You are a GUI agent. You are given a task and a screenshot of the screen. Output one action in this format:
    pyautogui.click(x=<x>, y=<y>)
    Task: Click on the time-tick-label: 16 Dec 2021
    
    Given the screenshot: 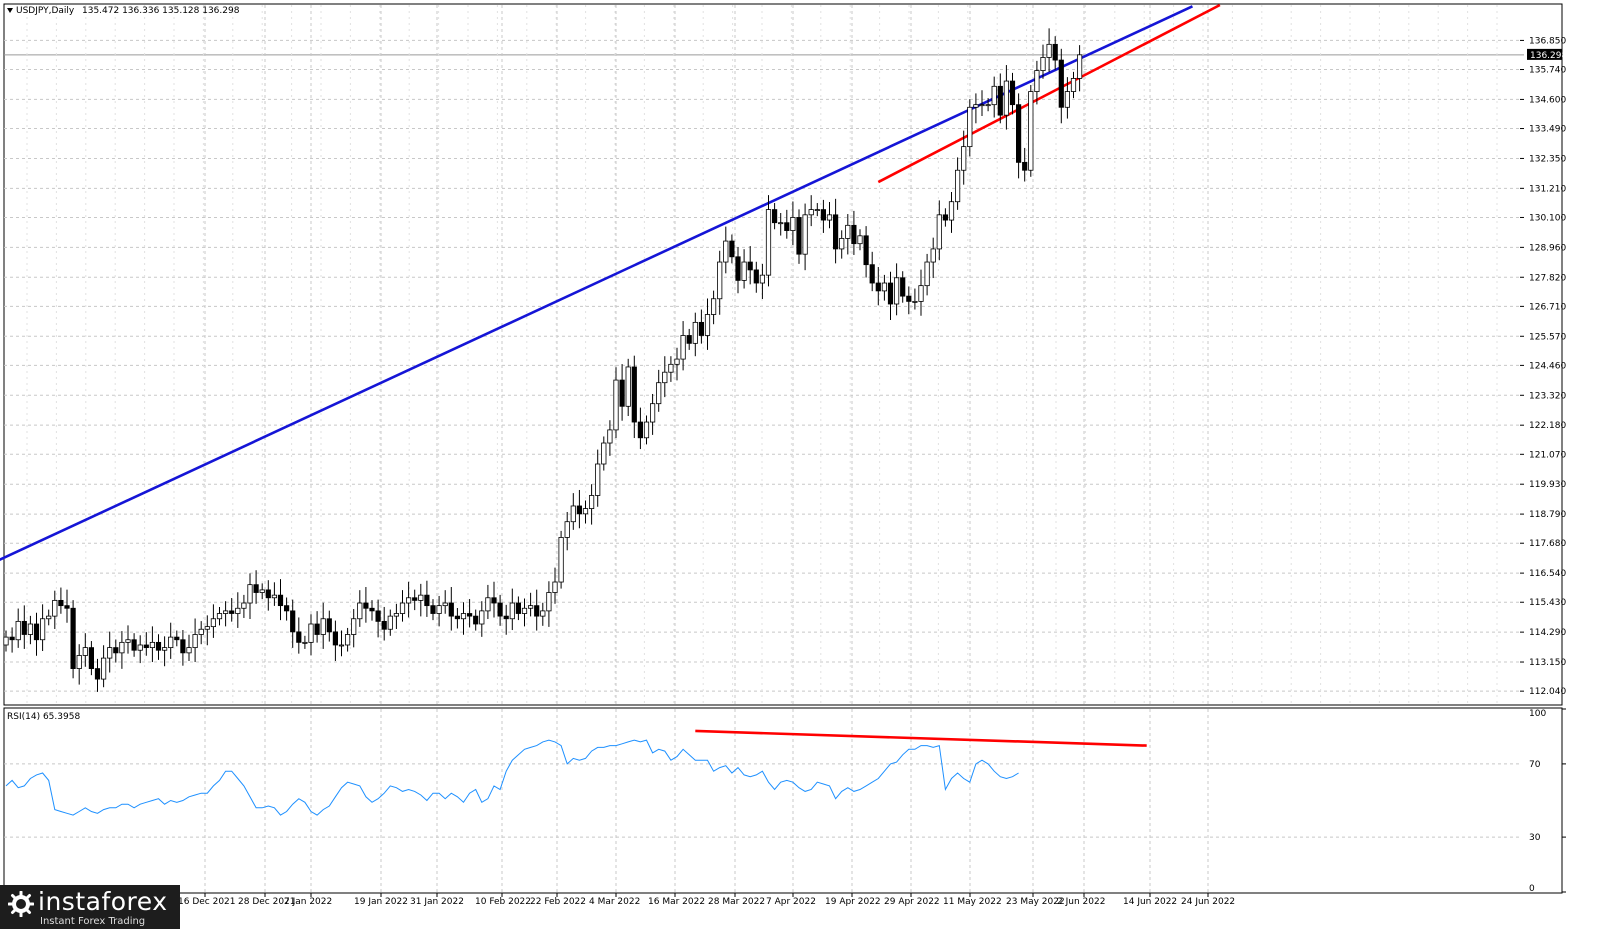 What is the action you would take?
    pyautogui.click(x=207, y=902)
    